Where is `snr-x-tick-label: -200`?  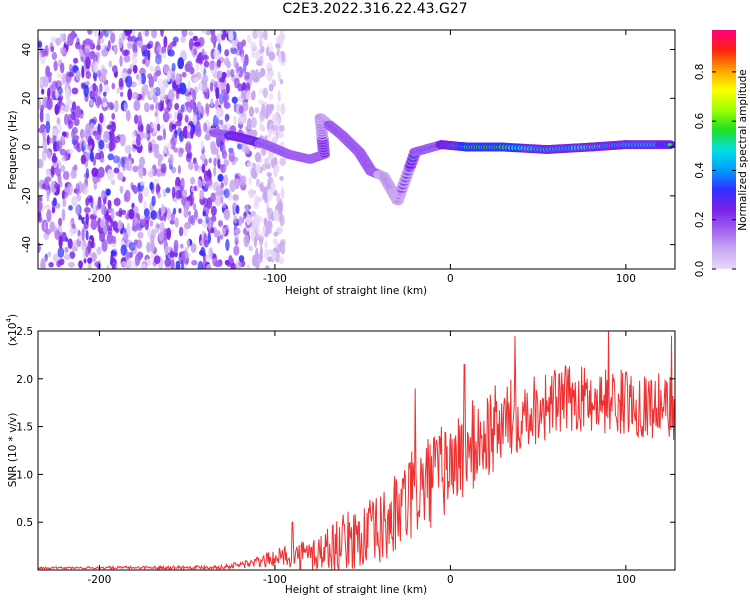 snr-x-tick-label: -200 is located at coordinates (99, 580).